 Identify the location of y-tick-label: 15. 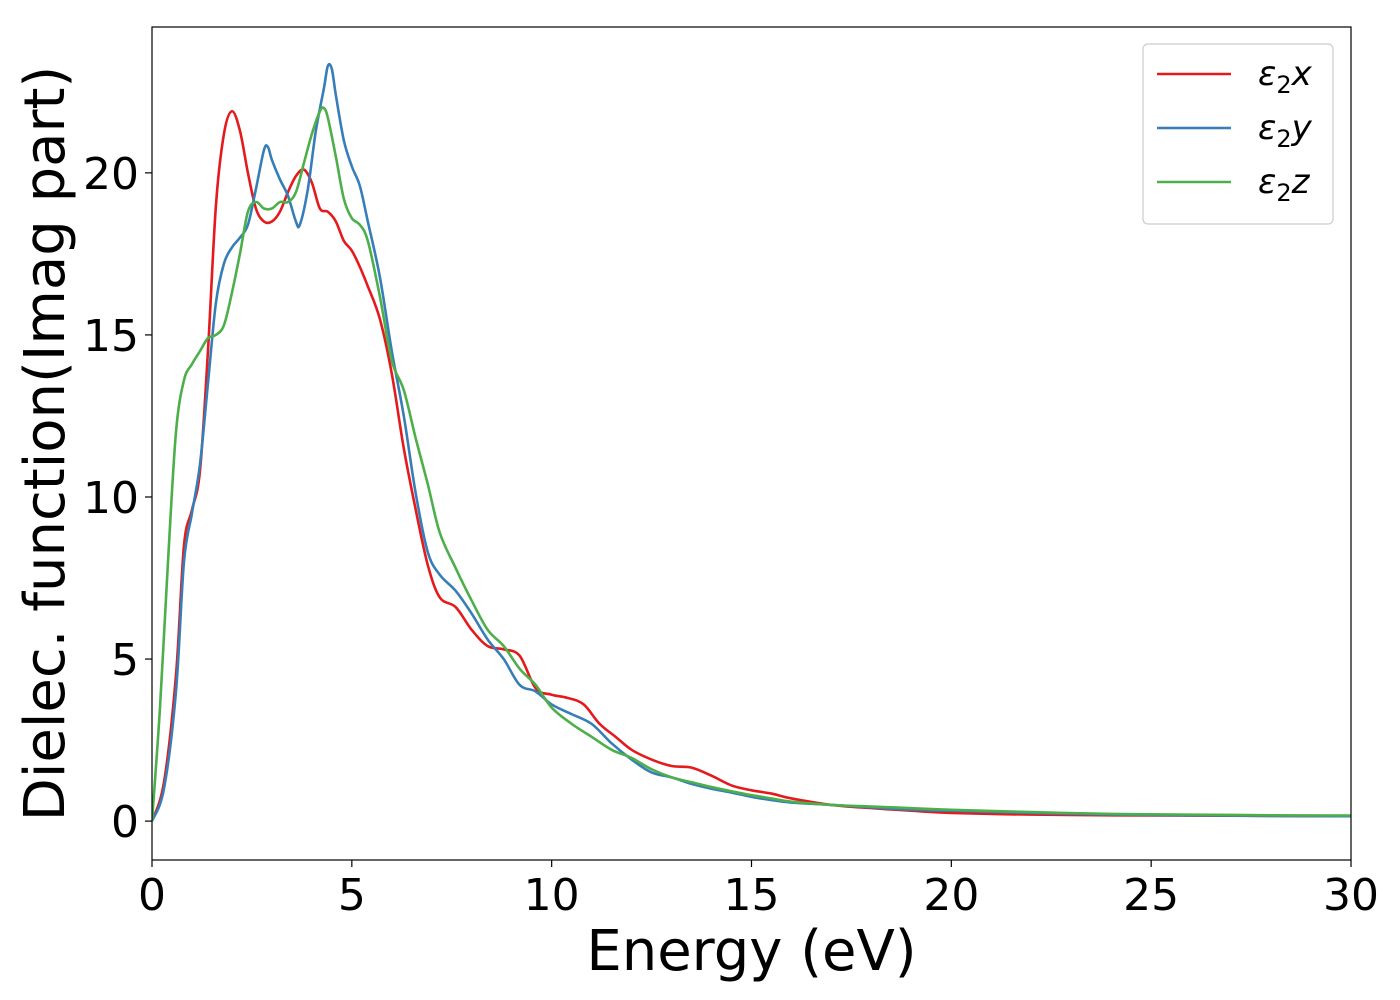
(111, 336).